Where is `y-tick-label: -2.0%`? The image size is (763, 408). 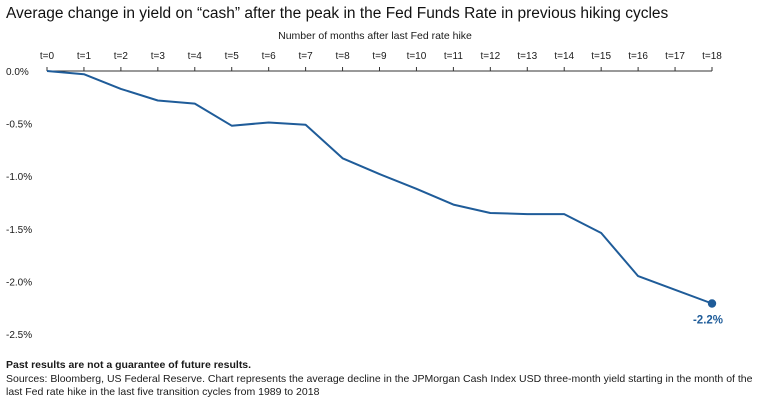
y-tick-label: -2.0% is located at coordinates (19, 282).